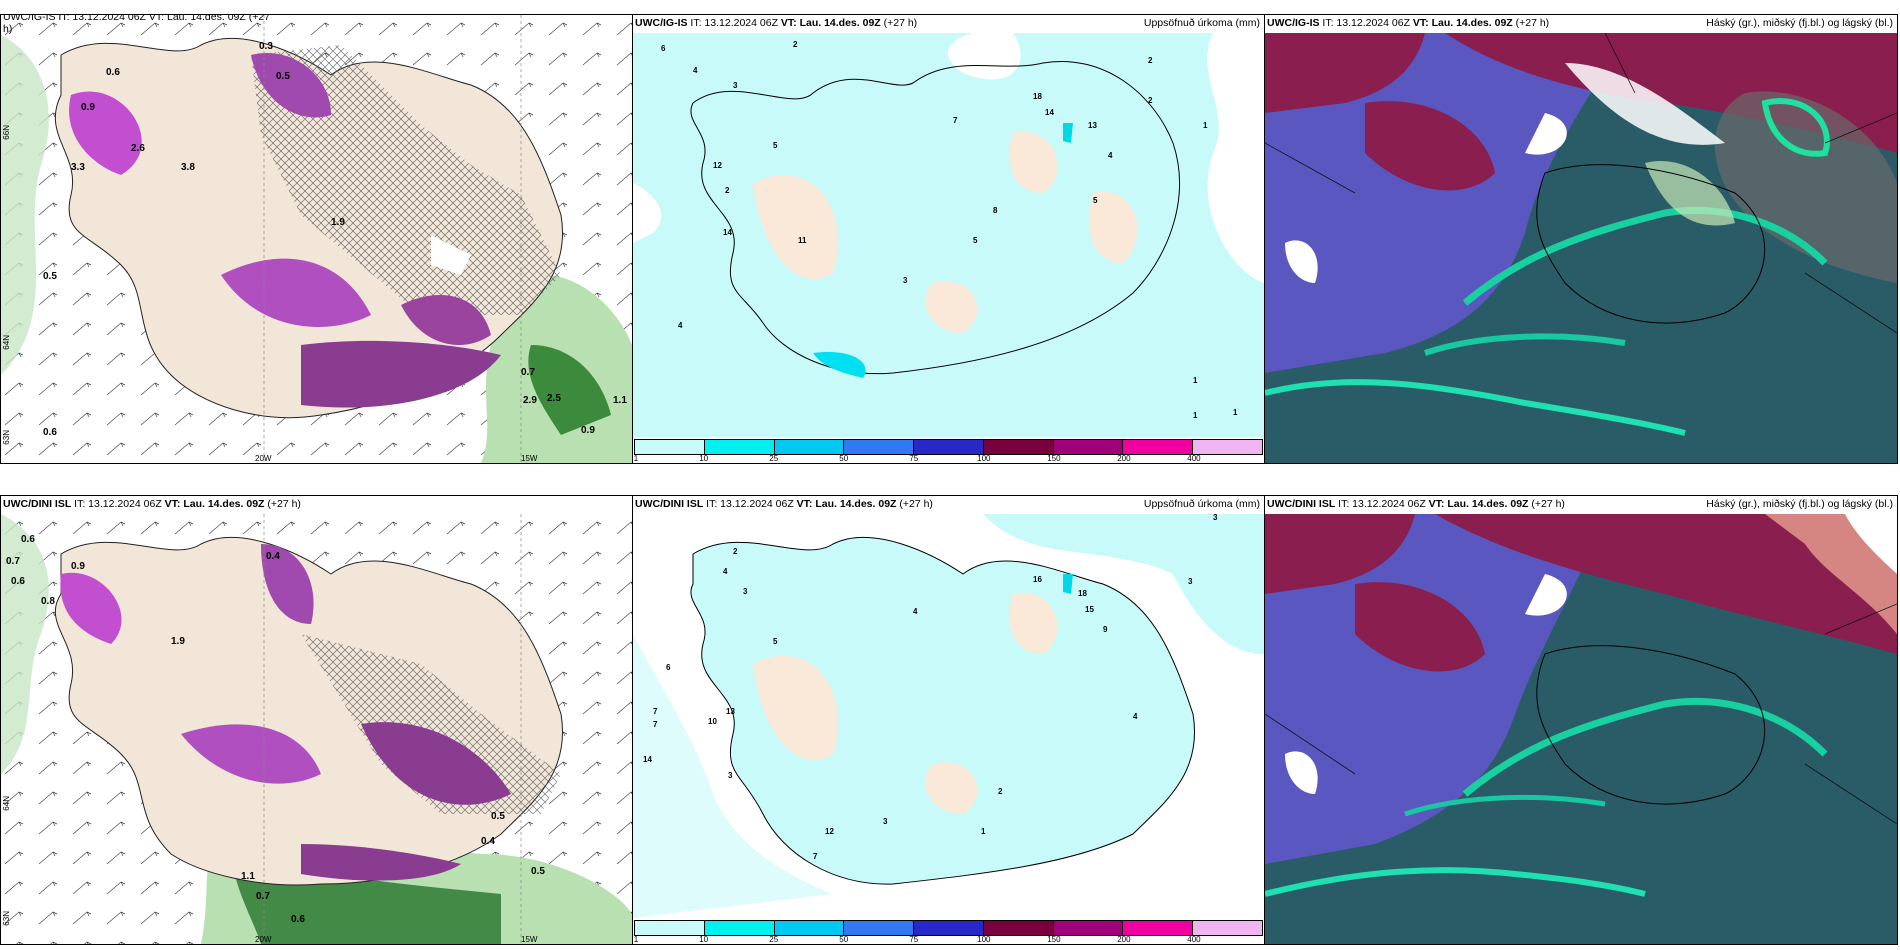 This screenshot has width=1900, height=950. I want to click on colorbar-tick: 150, so click(1054, 458).